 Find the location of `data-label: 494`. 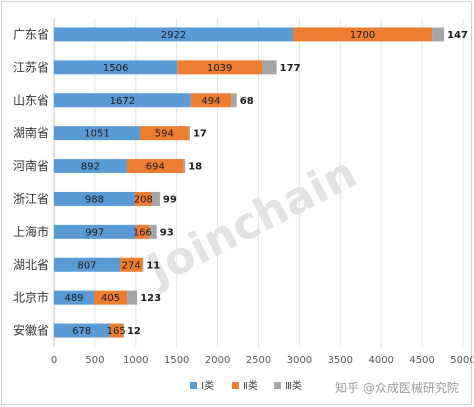

data-label: 494 is located at coordinates (210, 101).